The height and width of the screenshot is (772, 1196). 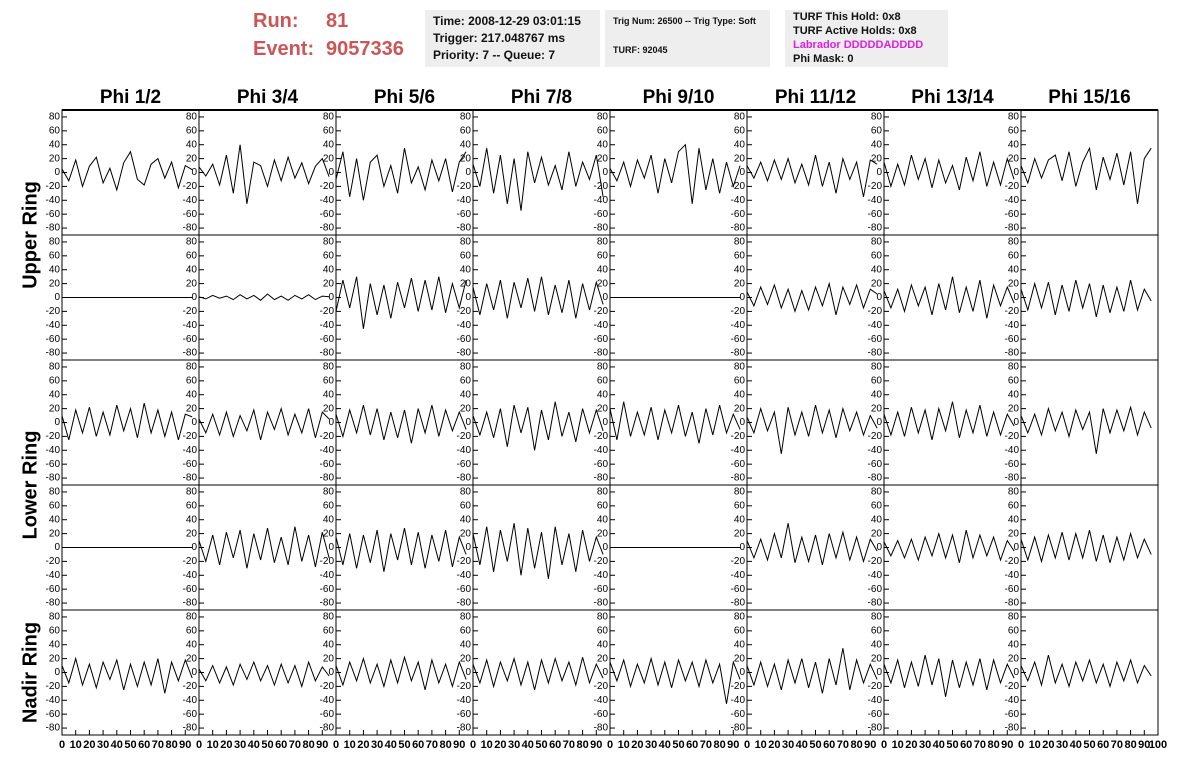 I want to click on turf-hold: TURF This Hold: 0x8, so click(x=847, y=17).